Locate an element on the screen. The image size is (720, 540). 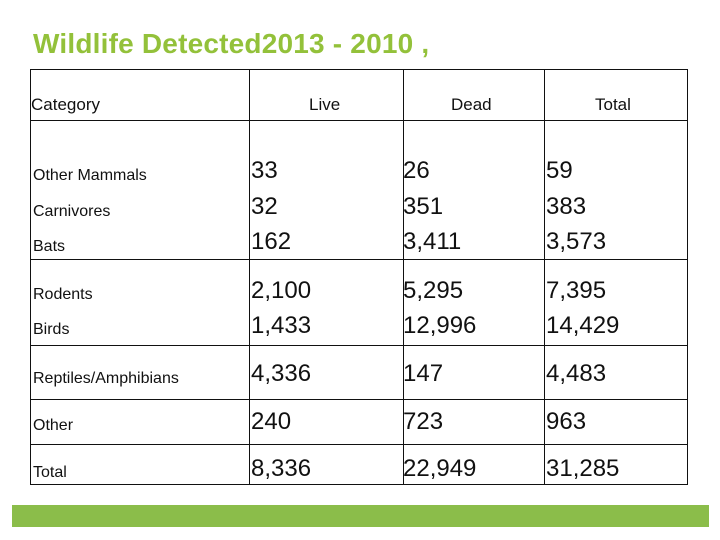
category-carnivores: Carnivores is located at coordinates (72, 211).